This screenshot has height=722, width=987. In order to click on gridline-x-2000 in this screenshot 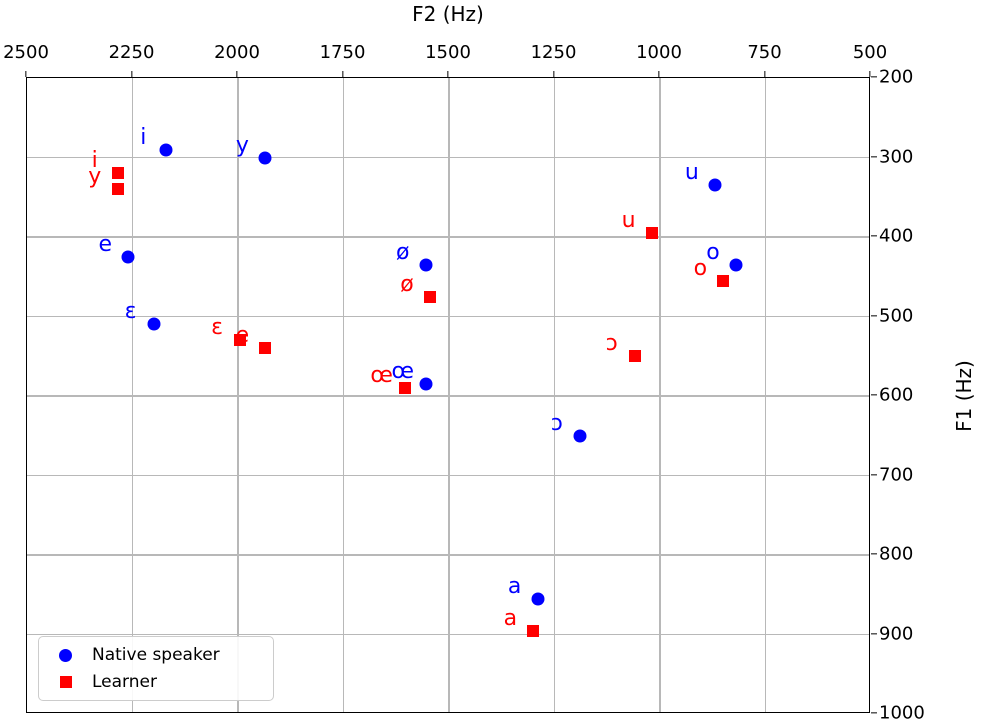, I will do `click(238, 395)`.